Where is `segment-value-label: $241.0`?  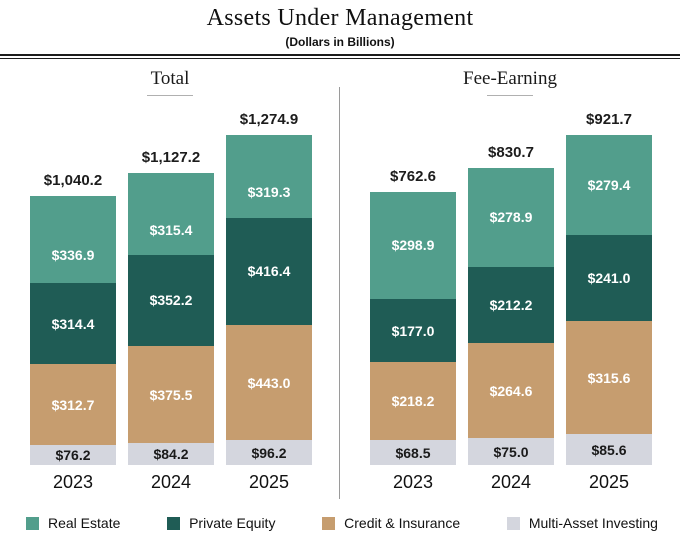 segment-value-label: $241.0 is located at coordinates (609, 278).